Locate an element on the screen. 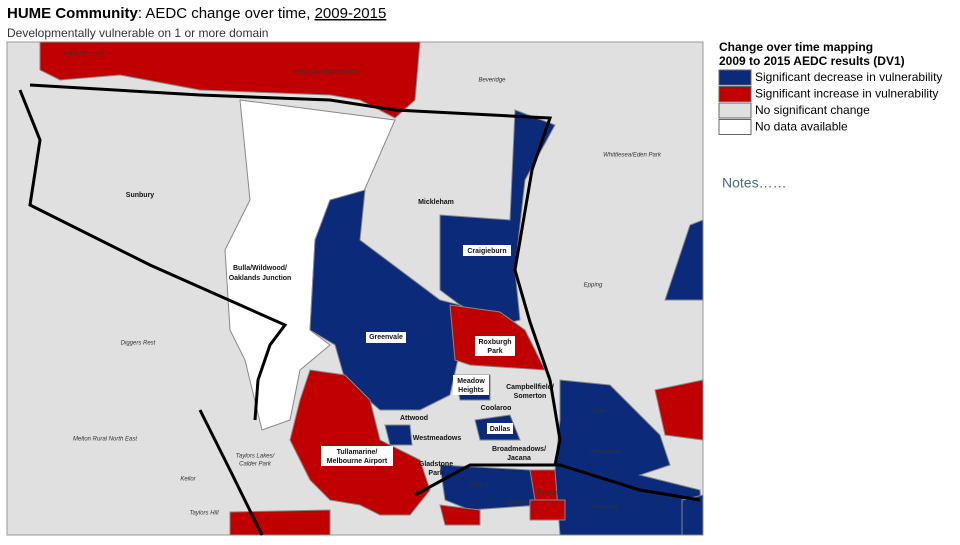  map-label: Romsey/Darraweit/Guim is located at coordinates (324, 73).